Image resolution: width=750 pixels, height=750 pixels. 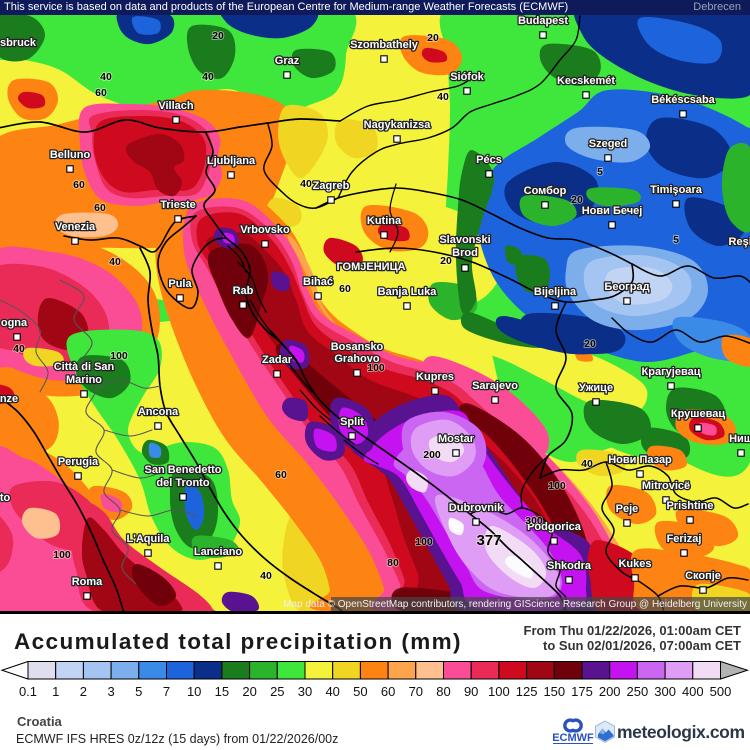 I want to click on svg-text: Roma, so click(x=87, y=582).